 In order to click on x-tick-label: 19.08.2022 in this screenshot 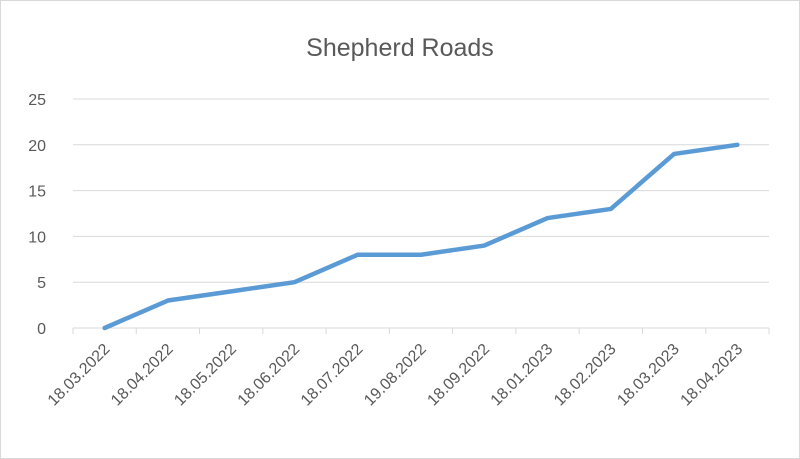, I will do `click(395, 375)`.